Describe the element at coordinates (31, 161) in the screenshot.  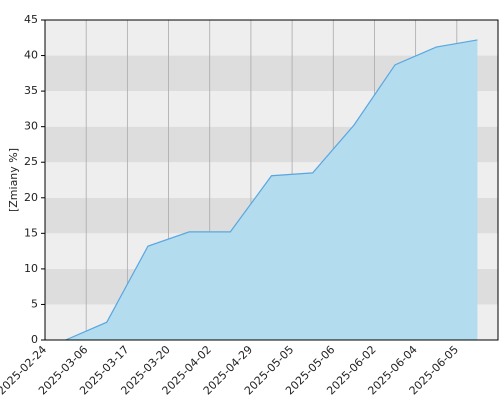
I see `y-tick-label: 25` at that location.